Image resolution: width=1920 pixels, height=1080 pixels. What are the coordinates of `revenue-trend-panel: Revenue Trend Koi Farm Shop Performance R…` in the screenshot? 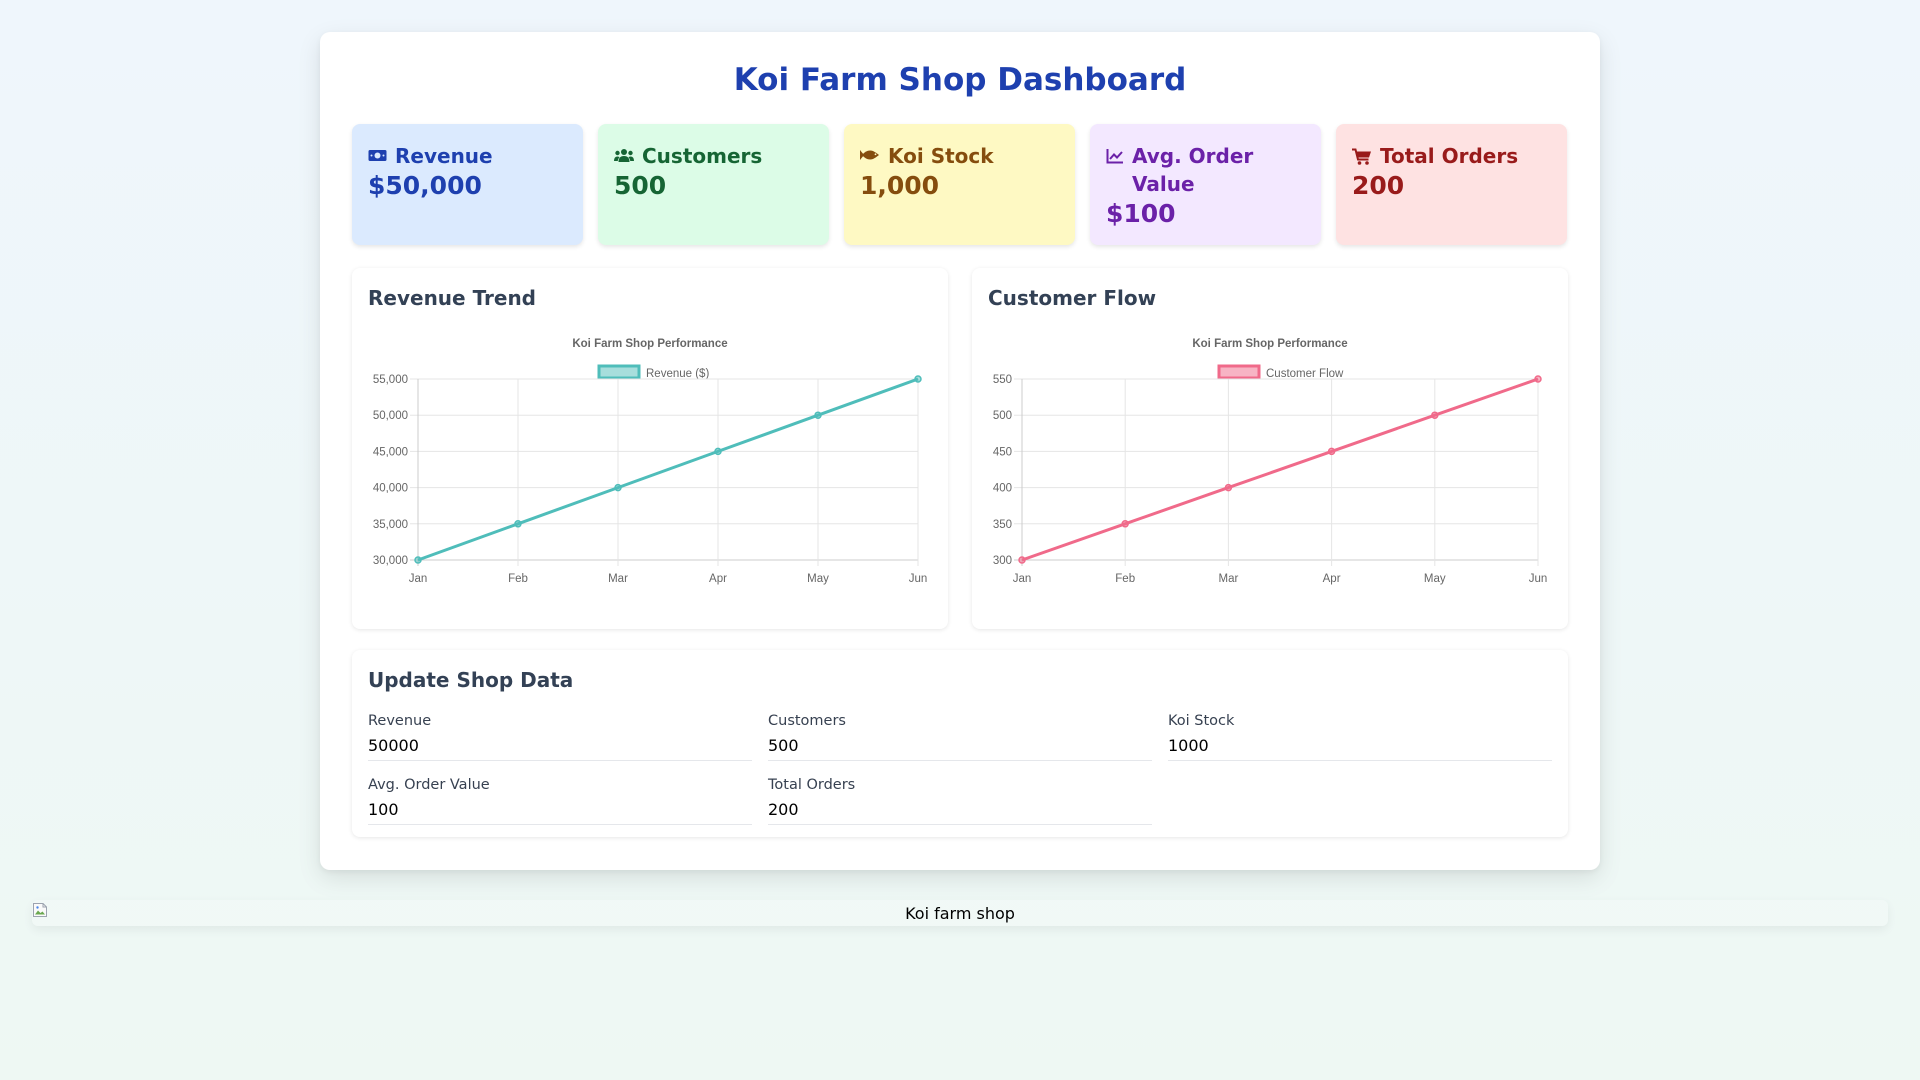 It's located at (650, 448).